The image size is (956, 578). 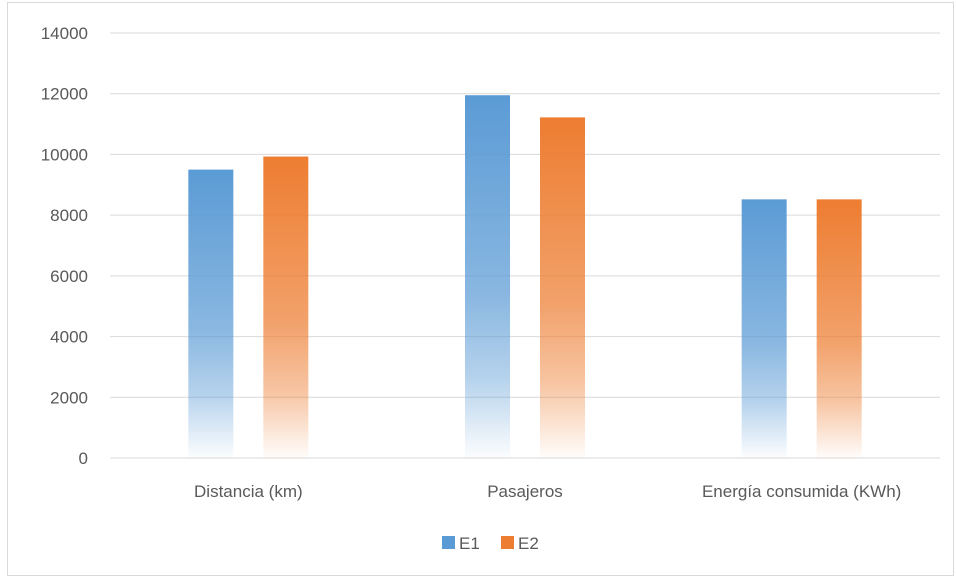 I want to click on y-tick-label: 4000, so click(x=69, y=337).